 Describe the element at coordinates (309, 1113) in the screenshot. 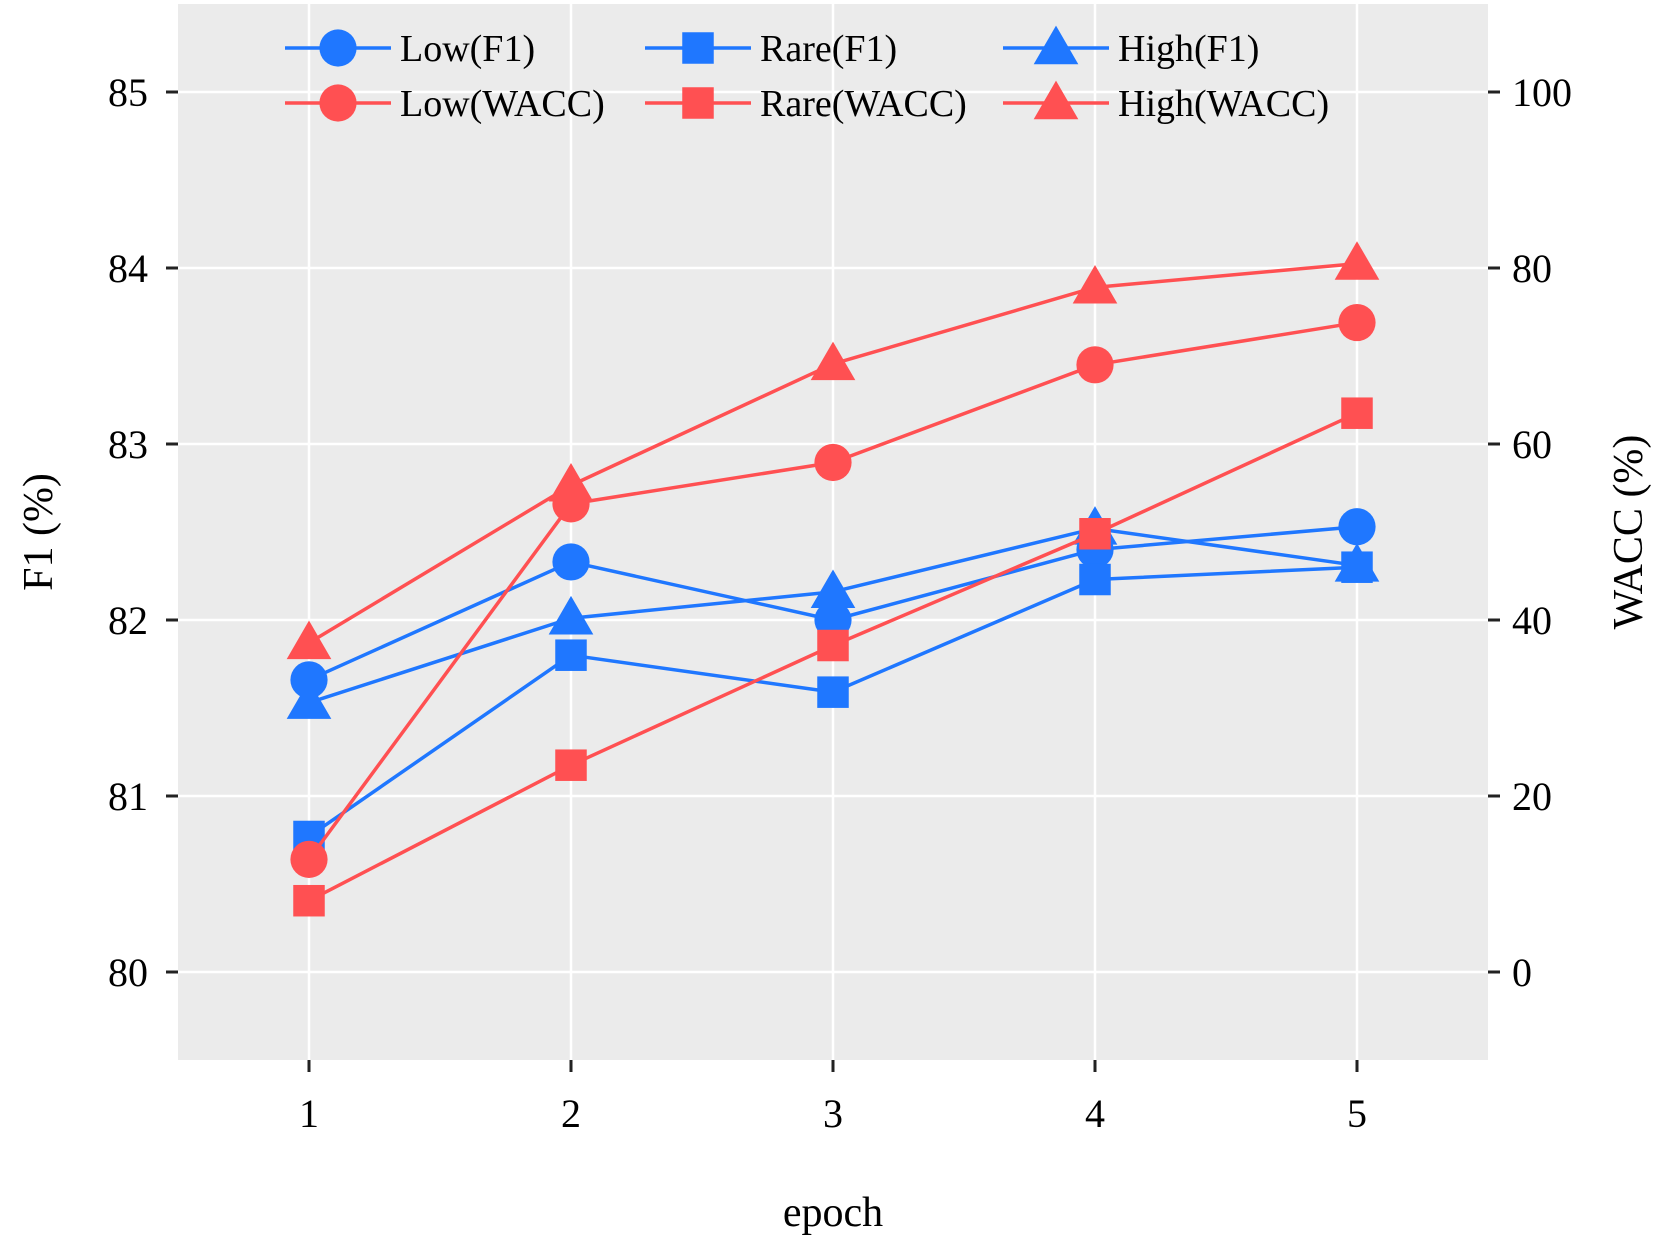

I see `x-tick-label: 1` at that location.